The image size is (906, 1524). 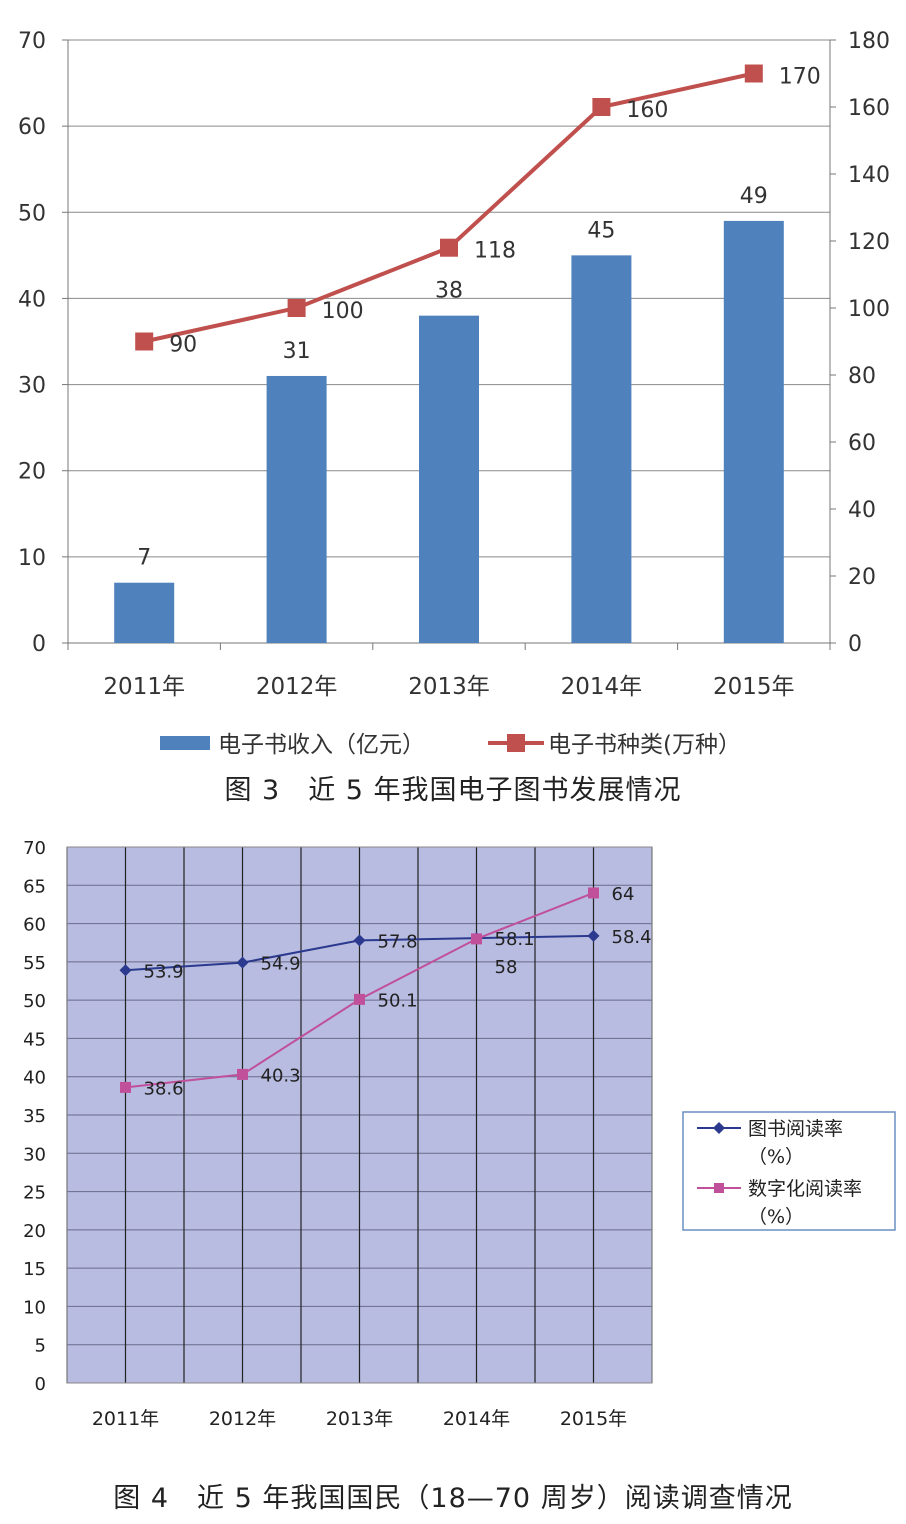 What do you see at coordinates (800, 77) in the screenshot?
I see `line-value-label: 170` at bounding box center [800, 77].